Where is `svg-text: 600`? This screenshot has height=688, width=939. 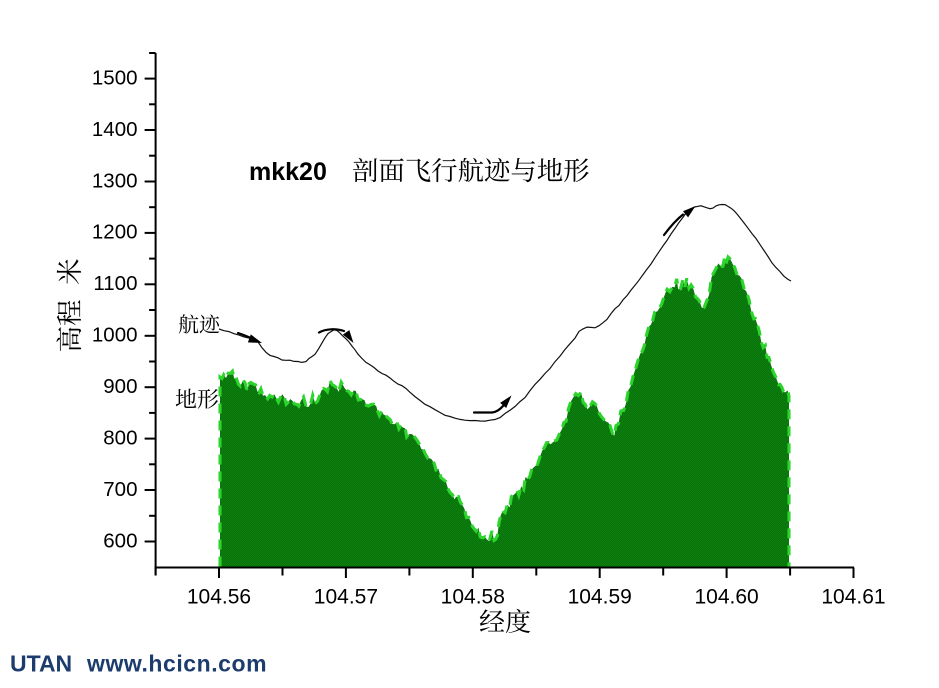
svg-text: 600 is located at coordinates (120, 540).